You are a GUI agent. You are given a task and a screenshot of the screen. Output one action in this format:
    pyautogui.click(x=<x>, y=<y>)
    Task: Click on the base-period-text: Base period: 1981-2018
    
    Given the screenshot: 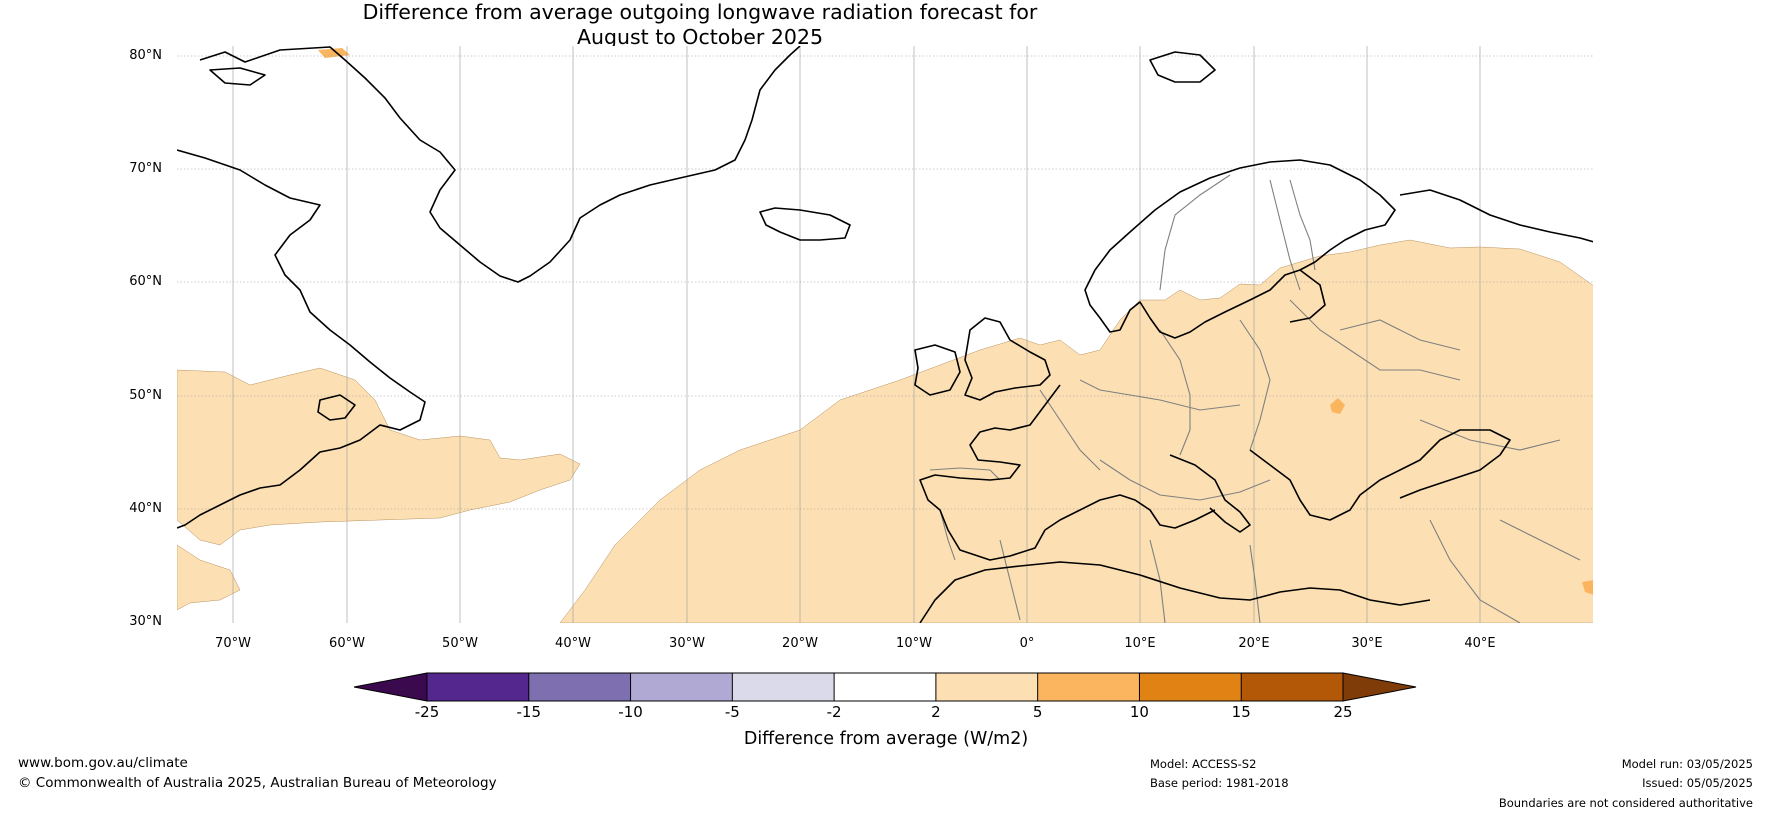 What is the action you would take?
    pyautogui.click(x=1219, y=783)
    